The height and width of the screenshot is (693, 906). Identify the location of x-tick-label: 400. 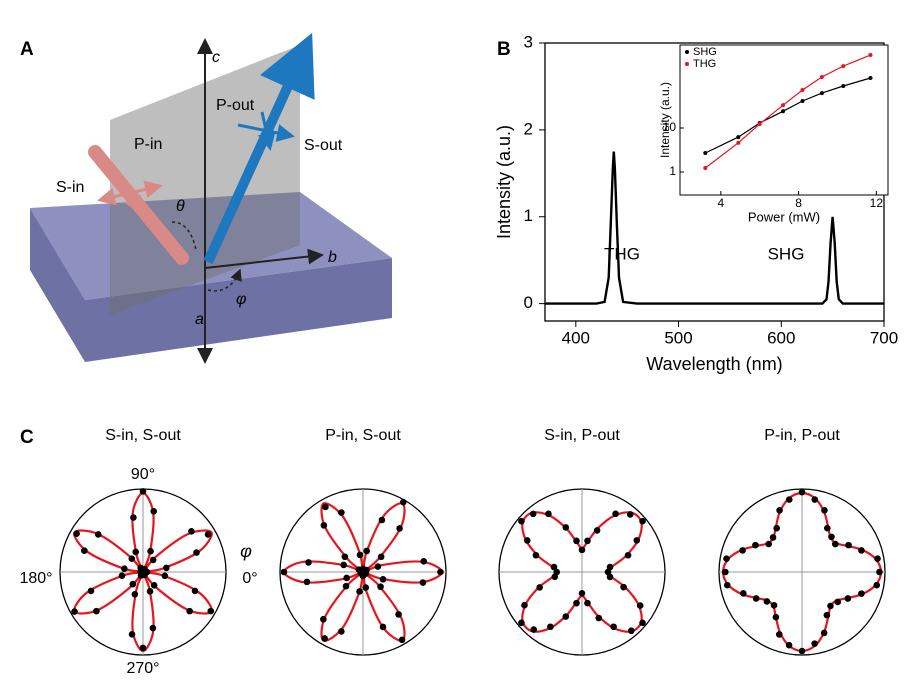
(576, 337).